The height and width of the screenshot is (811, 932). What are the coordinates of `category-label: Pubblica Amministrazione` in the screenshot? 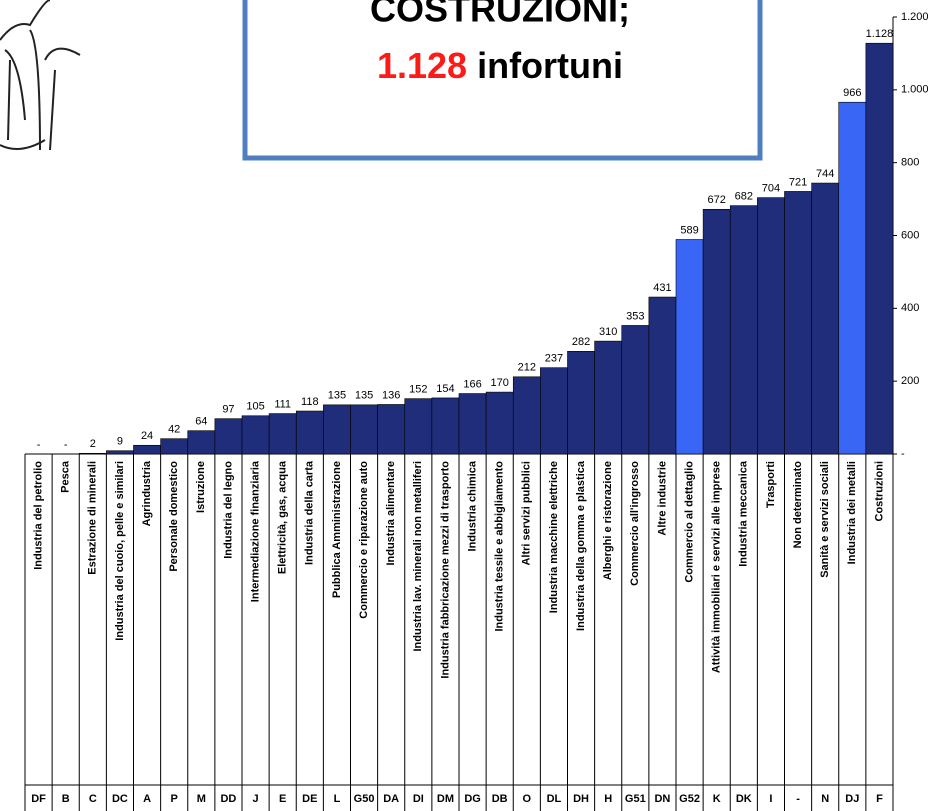 It's located at (337, 529).